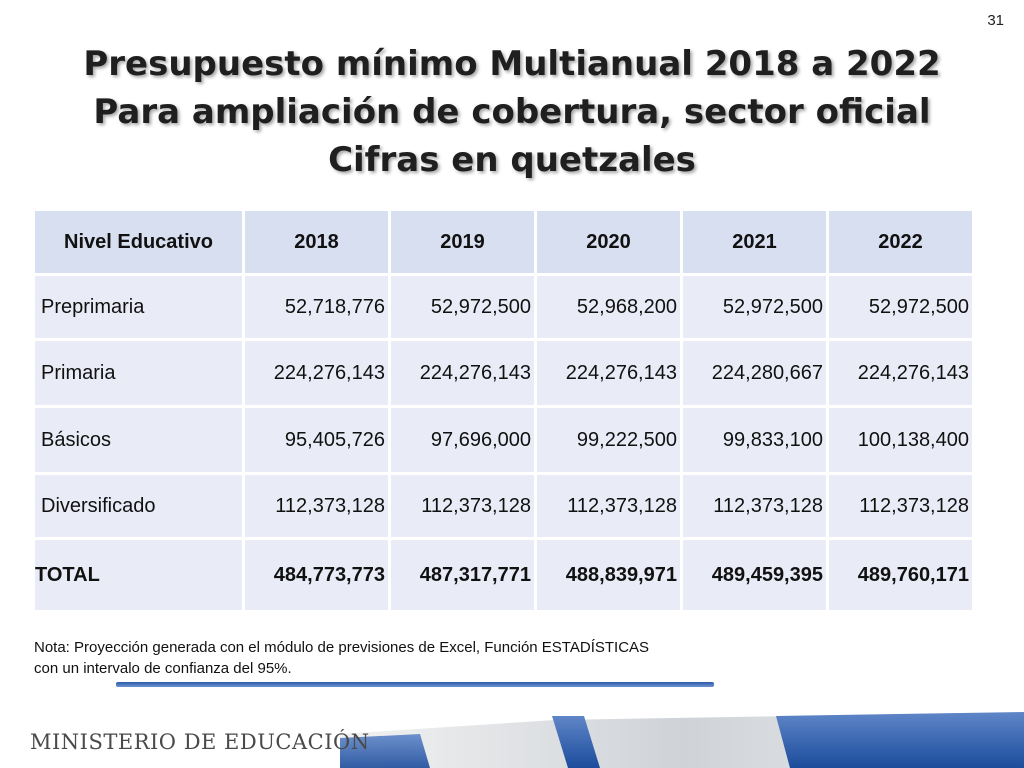 The width and height of the screenshot is (1024, 768). What do you see at coordinates (316, 440) in the screenshot?
I see `table-cell: 95,405,726` at bounding box center [316, 440].